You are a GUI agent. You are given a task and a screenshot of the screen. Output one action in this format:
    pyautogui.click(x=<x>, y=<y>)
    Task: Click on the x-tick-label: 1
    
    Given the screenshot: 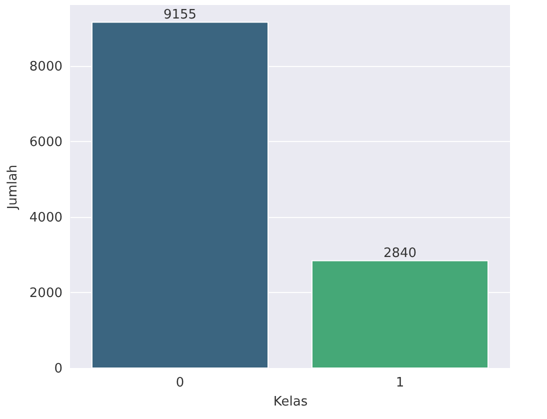 What is the action you would take?
    pyautogui.click(x=400, y=383)
    